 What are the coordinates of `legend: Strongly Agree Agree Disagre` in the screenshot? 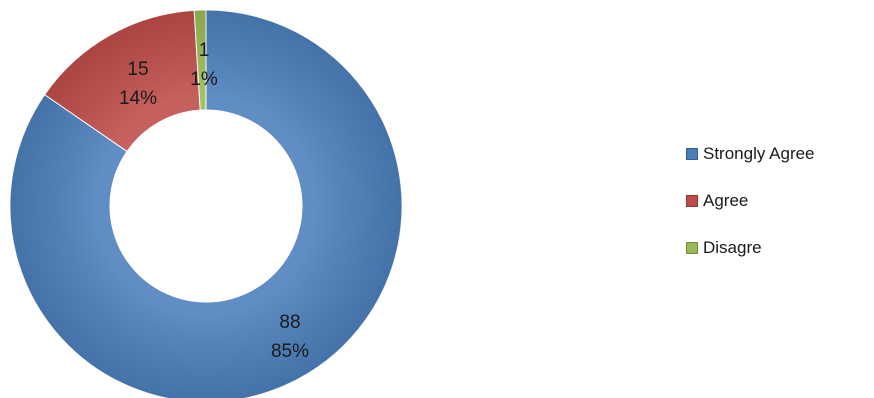 It's located at (776, 212).